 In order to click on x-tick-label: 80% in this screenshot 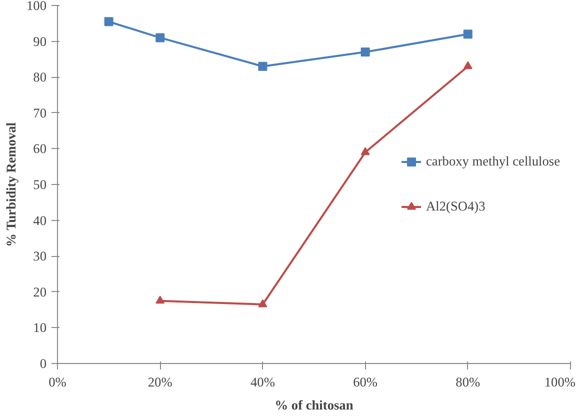, I will do `click(468, 382)`.